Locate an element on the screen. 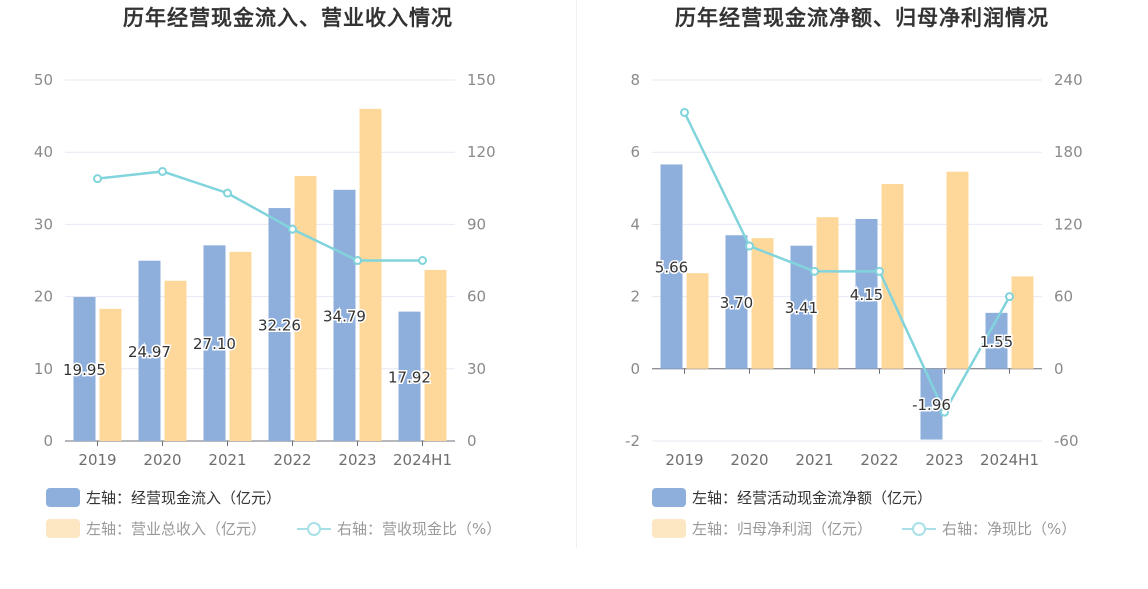 This screenshot has height=589, width=1148. right-axis-tick: 180 is located at coordinates (1068, 152).